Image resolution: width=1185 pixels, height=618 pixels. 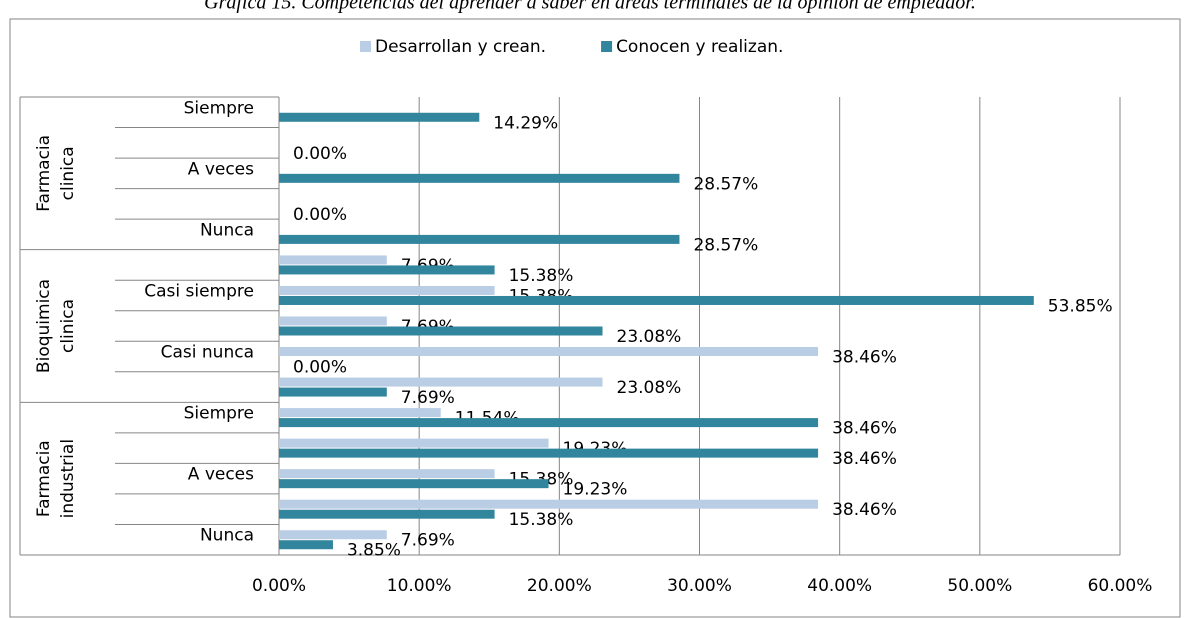 What do you see at coordinates (839, 586) in the screenshot?
I see `x-tick-label: 40.00%` at bounding box center [839, 586].